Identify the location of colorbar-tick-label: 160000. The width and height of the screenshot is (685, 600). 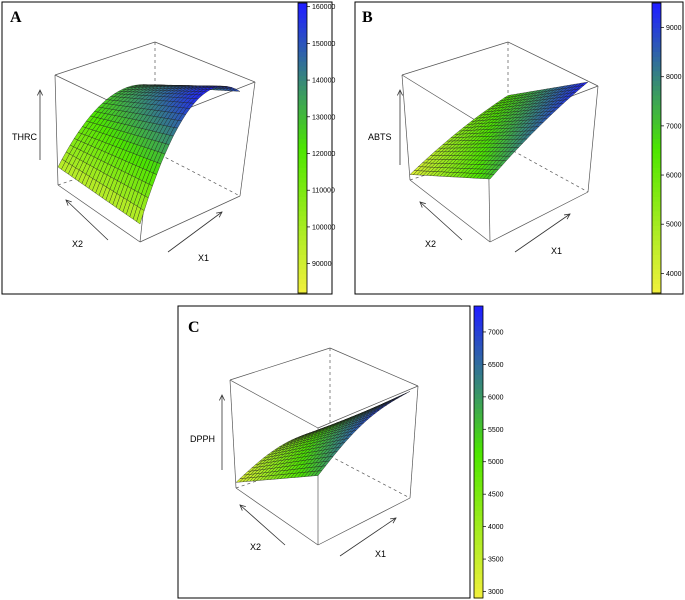
(323, 7).